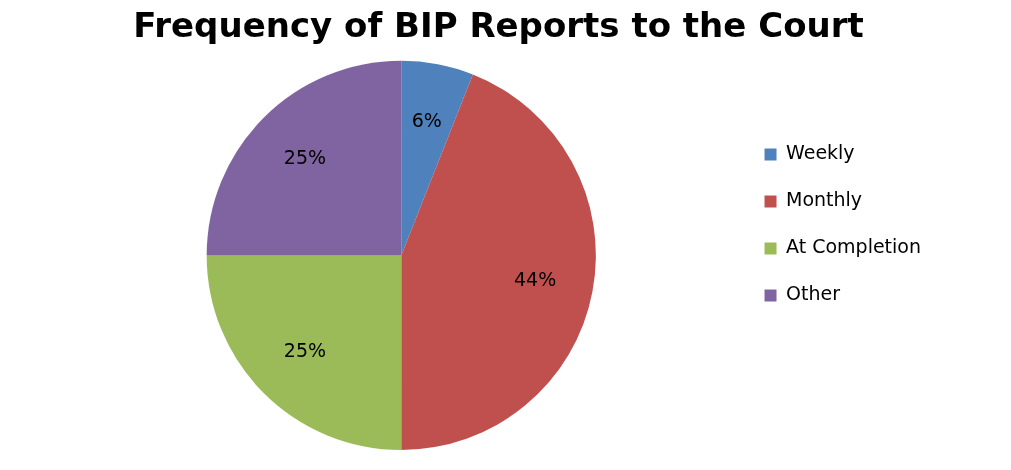 The image size is (1011, 470). I want to click on chart-title: Frequency of BIP Reports to the Court, so click(498, 25).